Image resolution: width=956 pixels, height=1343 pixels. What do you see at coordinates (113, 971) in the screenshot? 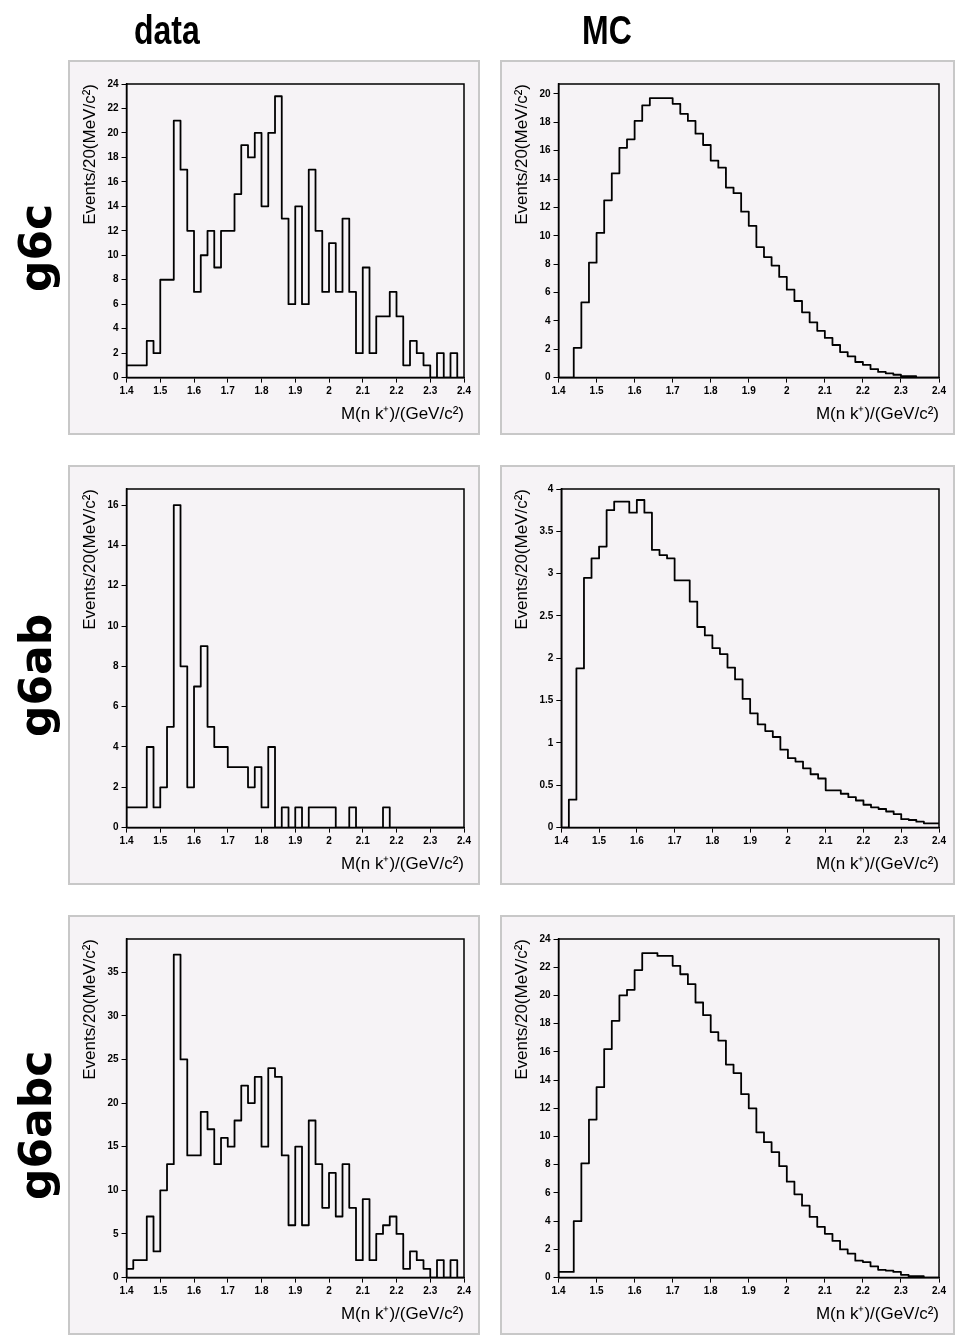
I see `y-tick-label: 35` at bounding box center [113, 971].